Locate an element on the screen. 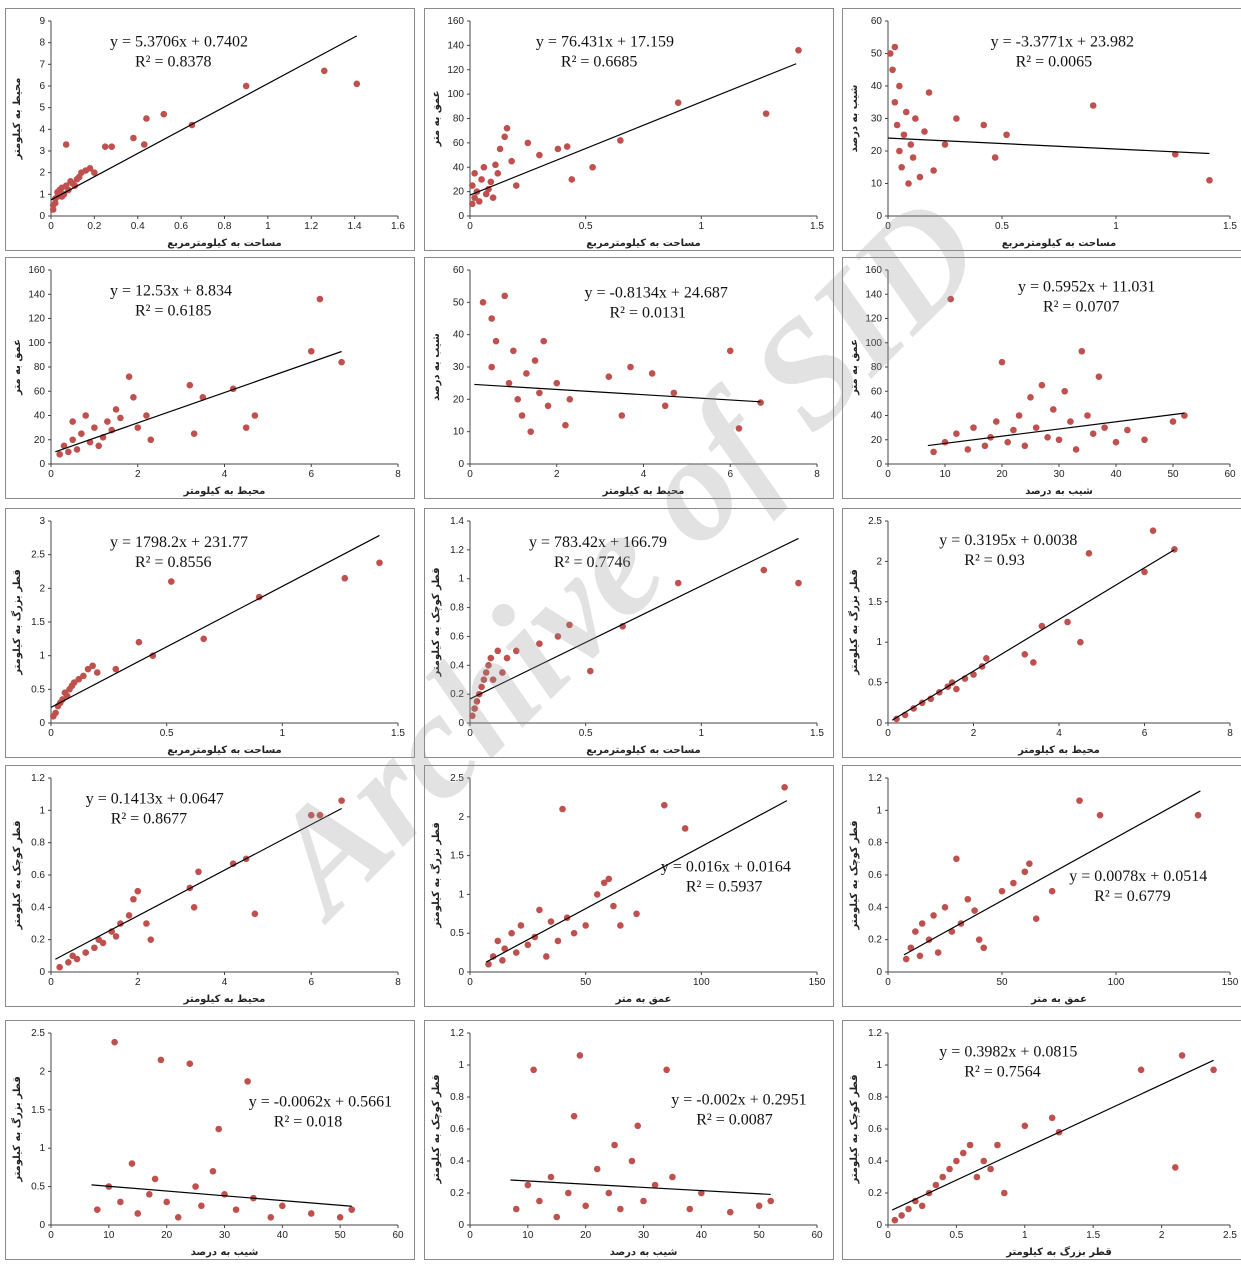 The image size is (1241, 1264). x-tick-label: 1.4 is located at coordinates (355, 226).